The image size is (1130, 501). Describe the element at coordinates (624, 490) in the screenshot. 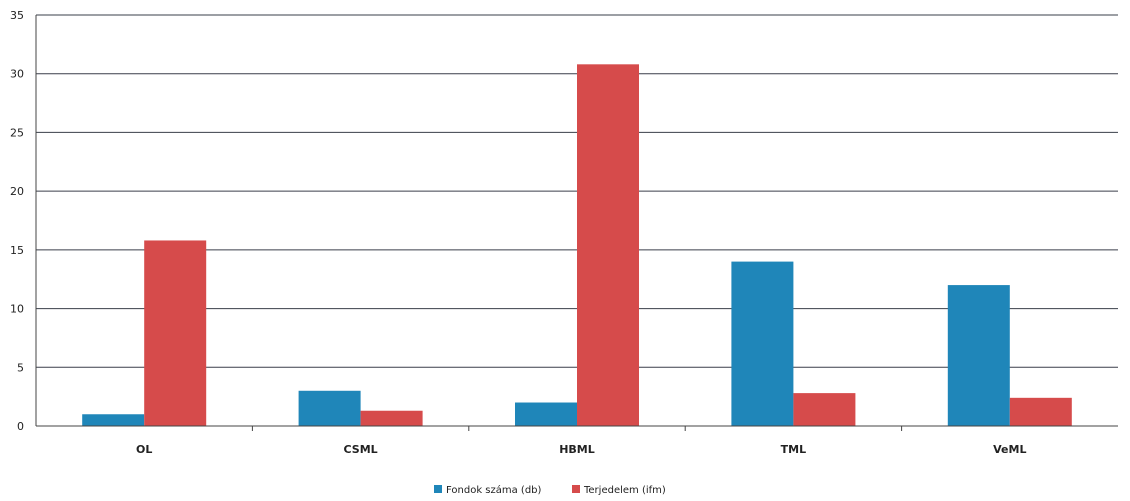

I see `legend-label-1: Terjedelem (ifm)` at that location.